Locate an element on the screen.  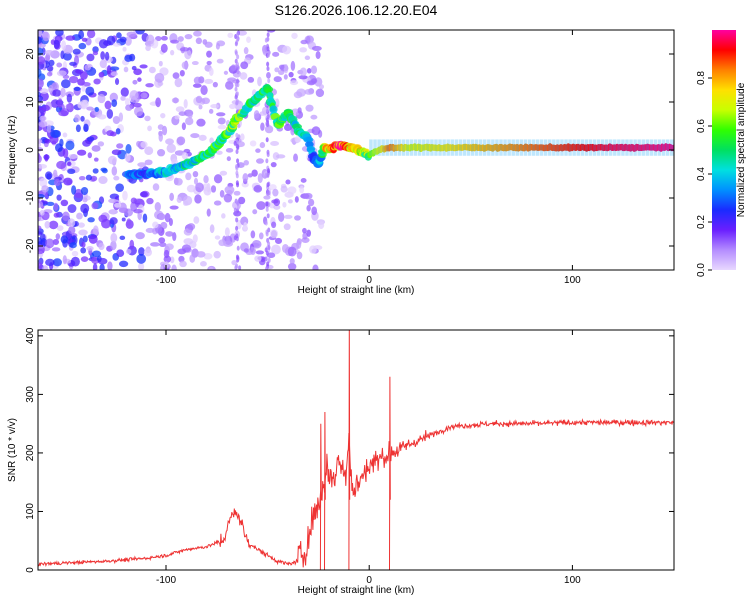
colorbar-tick-label: 0.0 is located at coordinates (701, 270).